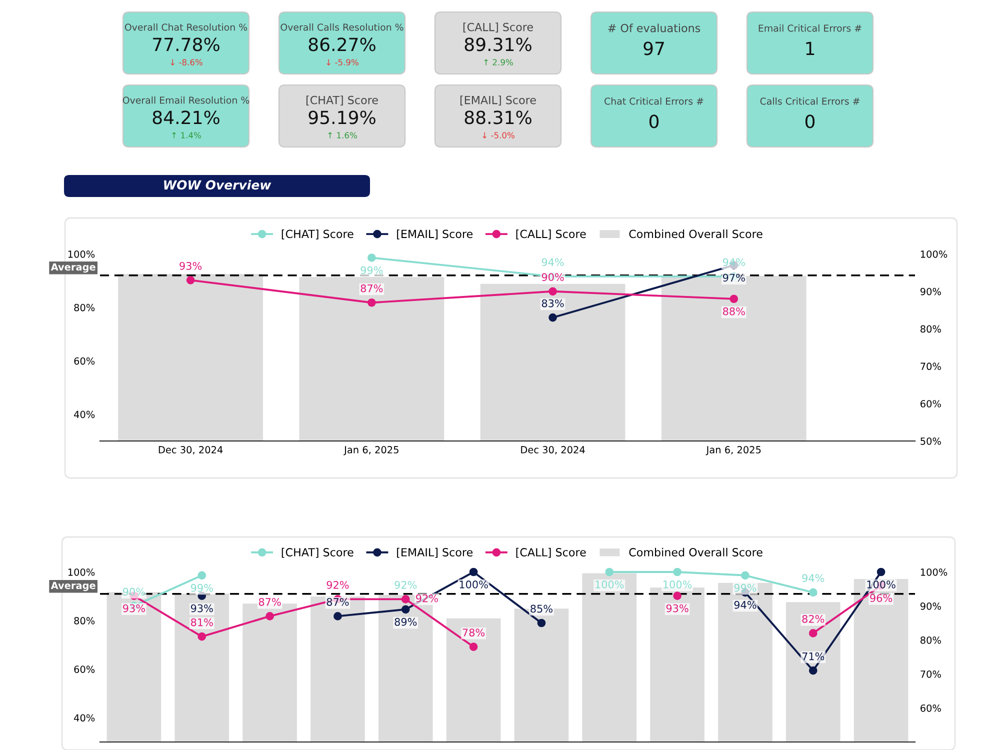  I want to click on category-label: # Of evaluations, so click(654, 28).